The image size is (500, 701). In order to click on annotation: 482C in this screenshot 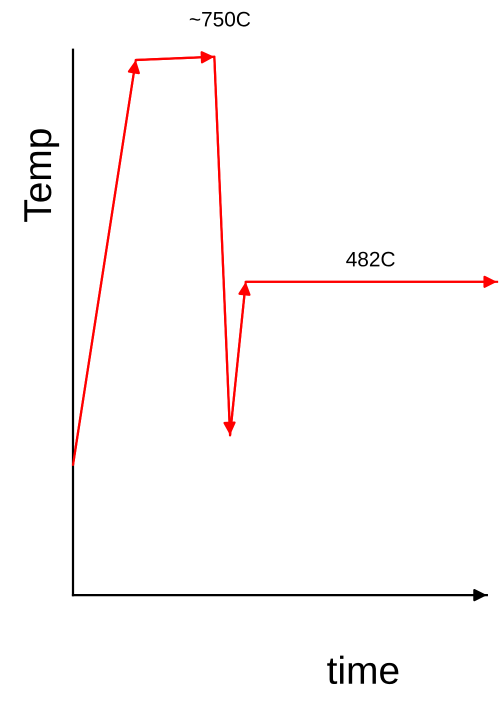, I will do `click(370, 259)`.